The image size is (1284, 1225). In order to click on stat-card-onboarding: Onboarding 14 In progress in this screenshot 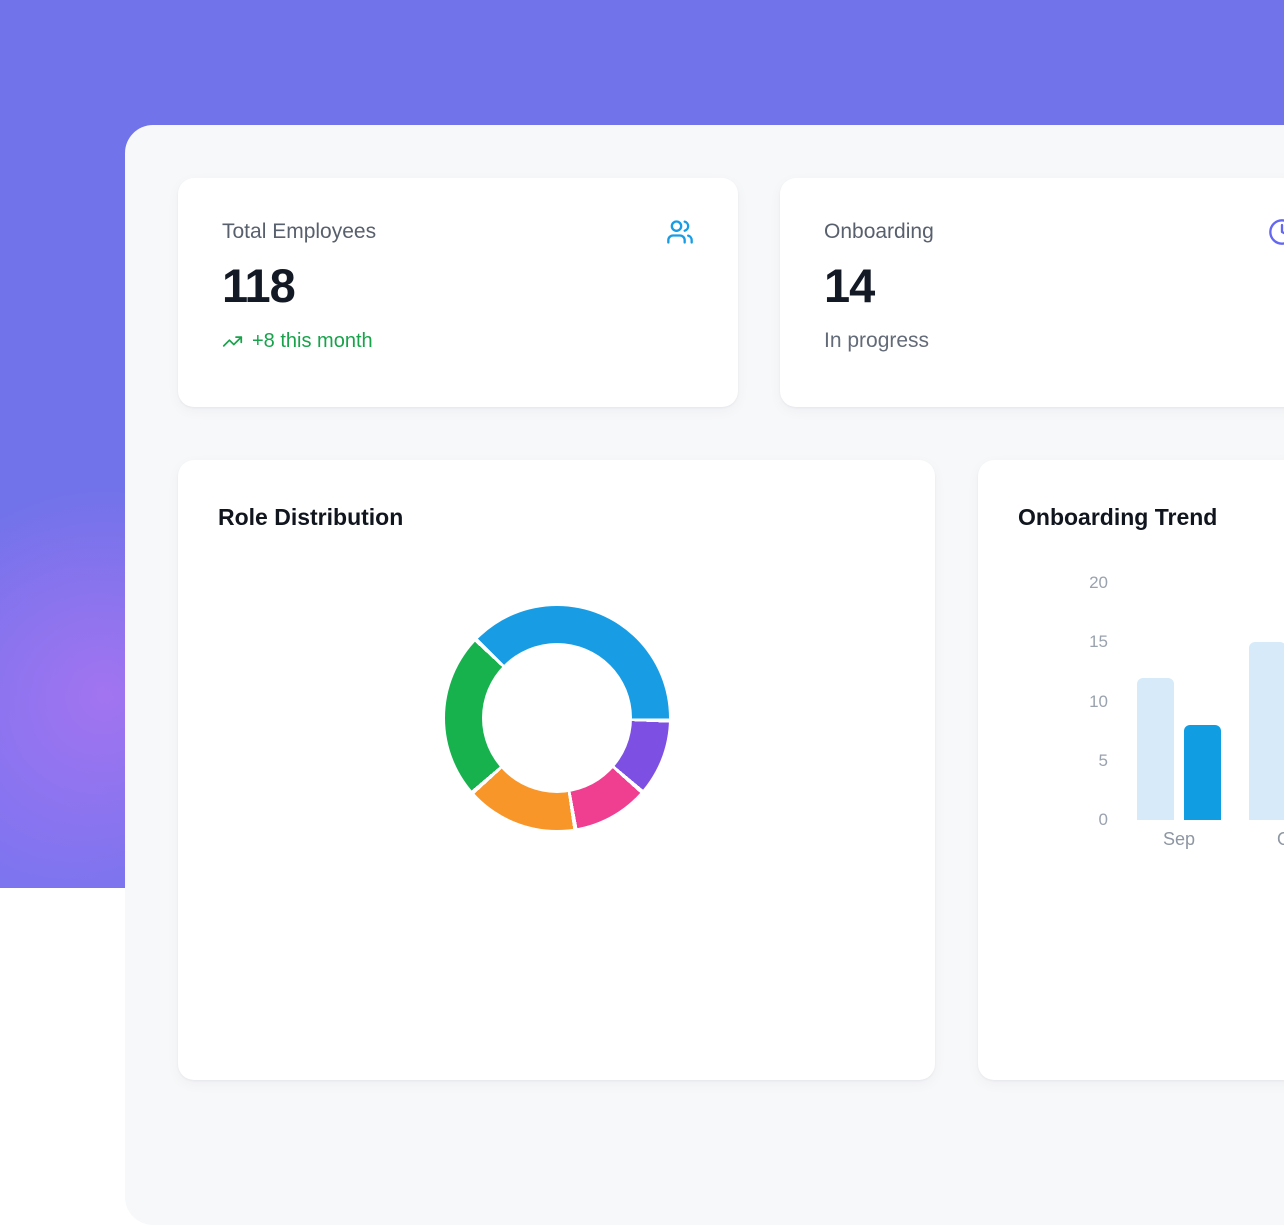, I will do `click(1032, 292)`.